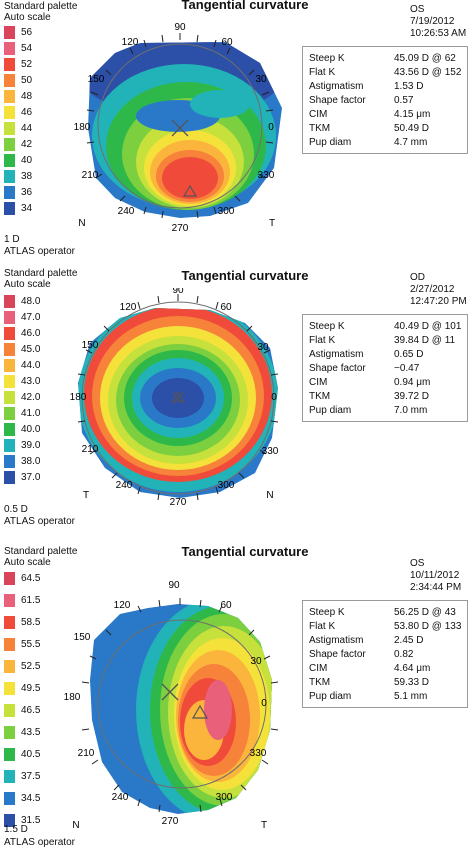 The image size is (474, 863). I want to click on legend-value: 46.5, so click(31, 710).